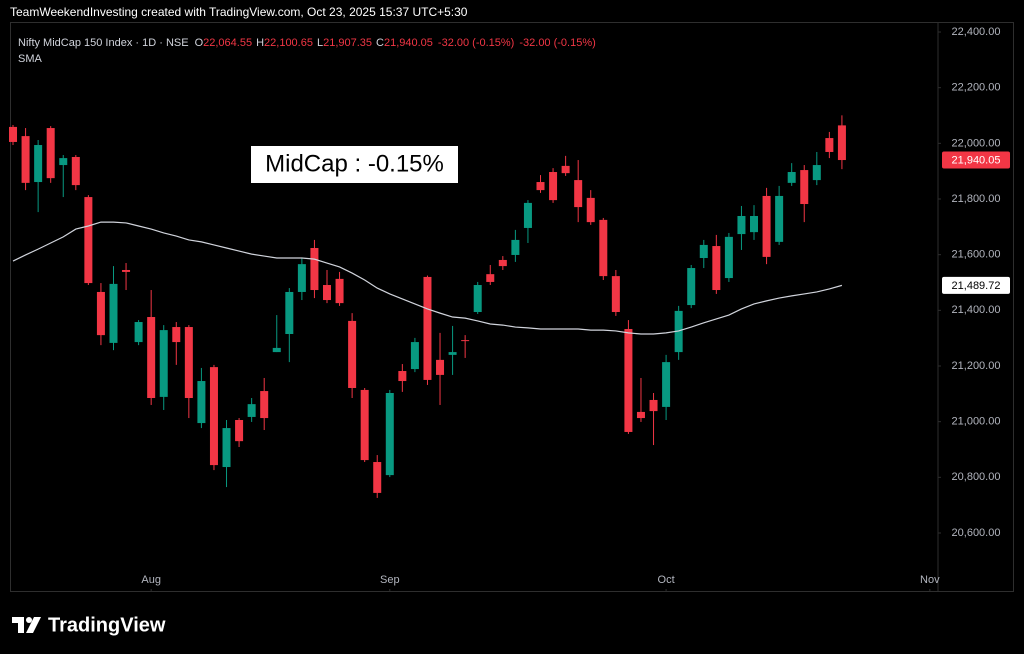 The height and width of the screenshot is (654, 1024). What do you see at coordinates (976, 422) in the screenshot?
I see `y-tick-label: 21,000.00` at bounding box center [976, 422].